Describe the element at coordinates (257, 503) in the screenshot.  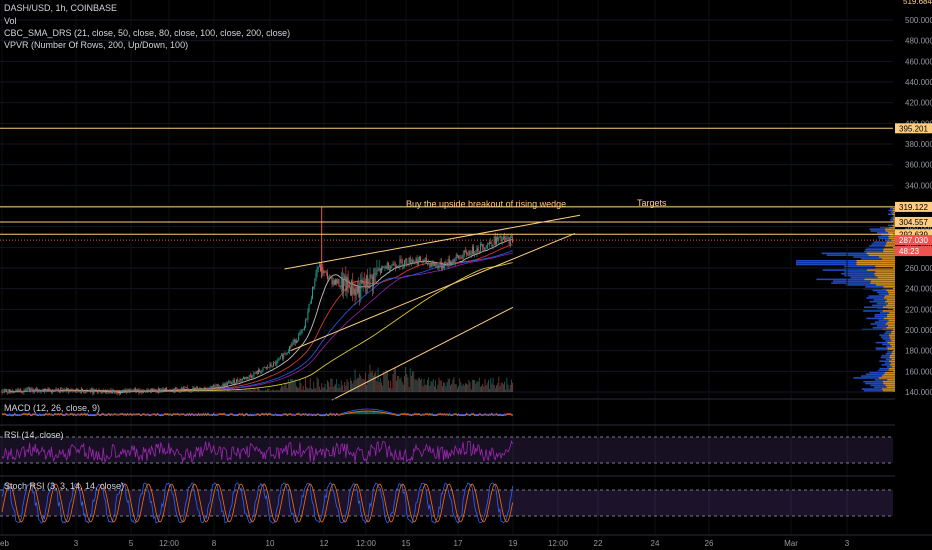
I see `stoch-k` at that location.